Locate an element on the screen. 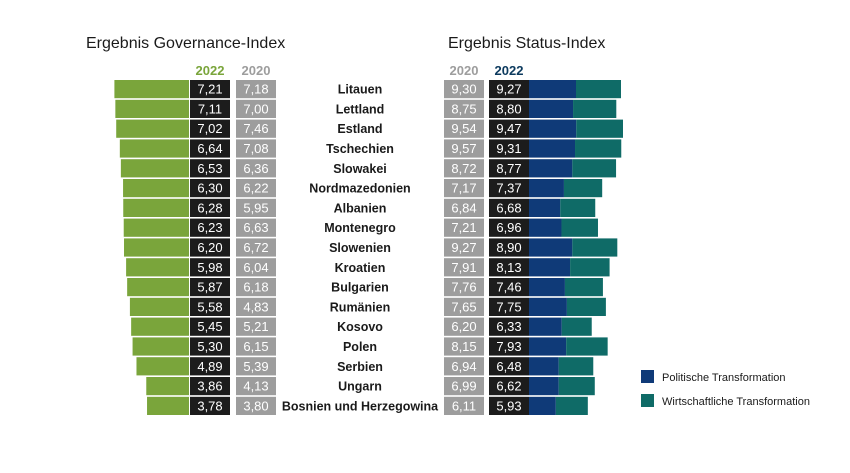 This screenshot has height=473, width=850. status-2020-value: 8,75 is located at coordinates (463, 108).